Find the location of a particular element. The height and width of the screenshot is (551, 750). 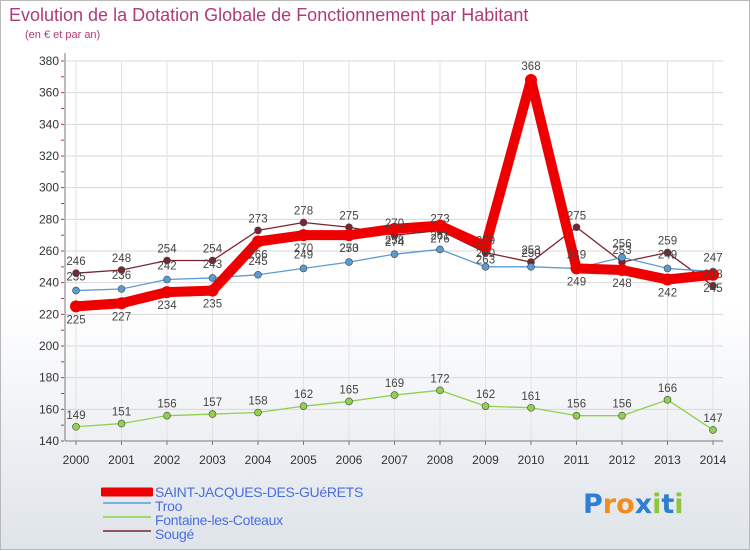

data-label: 247 is located at coordinates (712, 259).